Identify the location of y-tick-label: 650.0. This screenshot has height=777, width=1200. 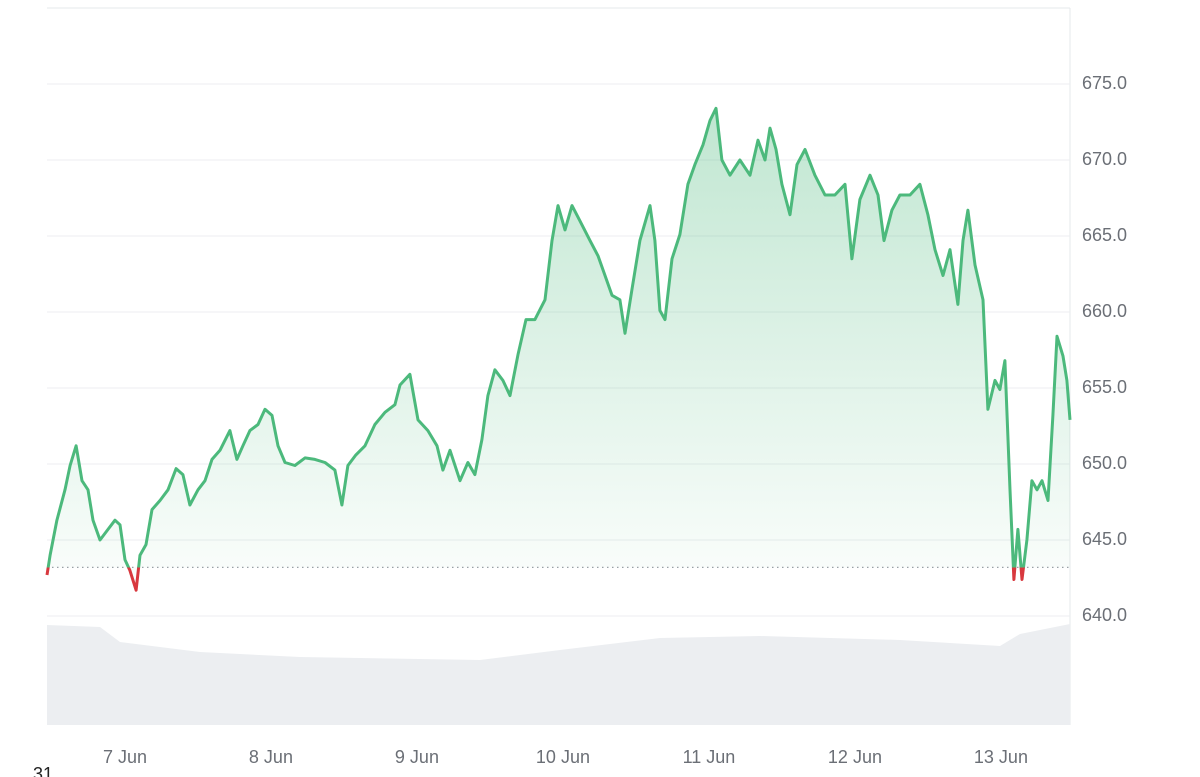
(1104, 463).